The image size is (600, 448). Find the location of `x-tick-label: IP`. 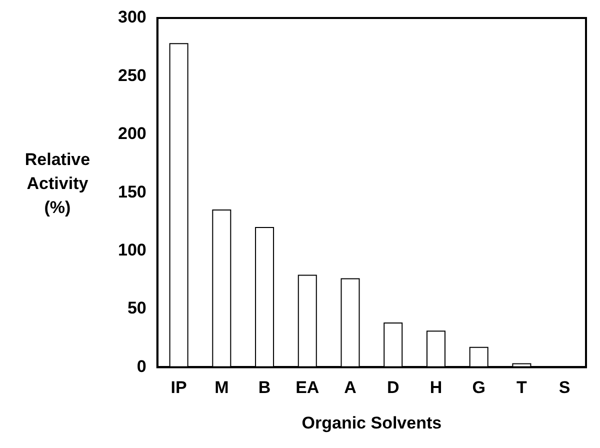

x-tick-label: IP is located at coordinates (178, 388).